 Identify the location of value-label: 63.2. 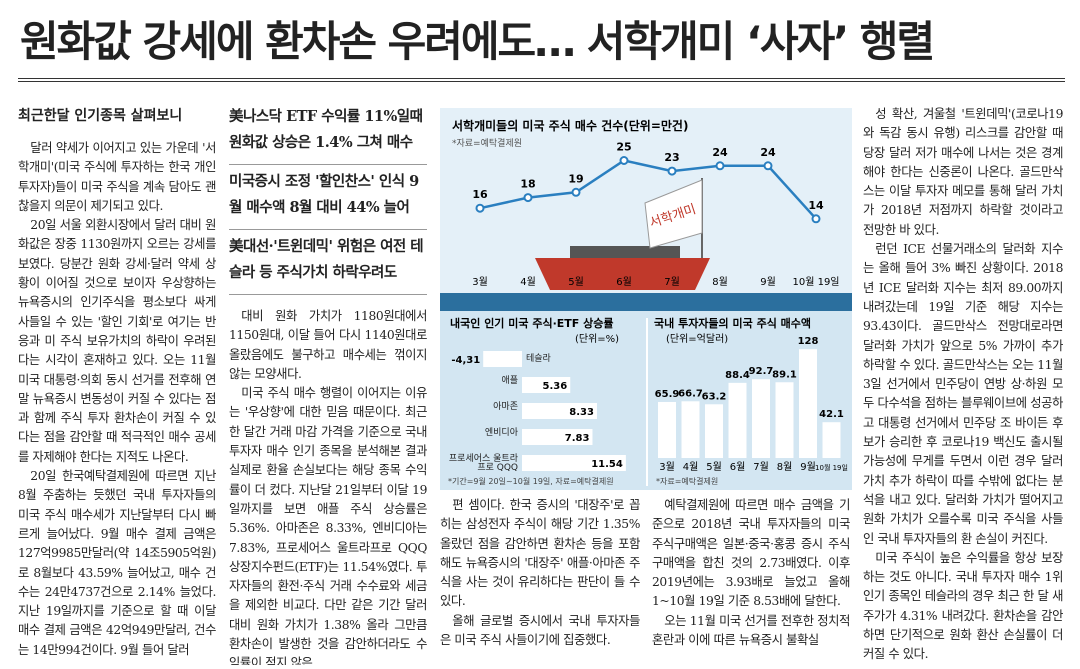
(714, 396).